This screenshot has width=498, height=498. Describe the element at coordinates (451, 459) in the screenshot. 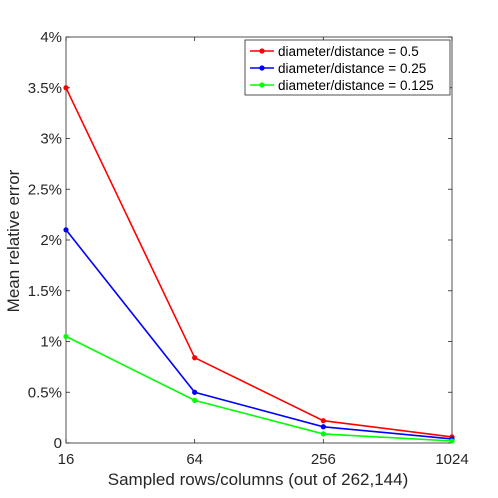

I see `x-tick-label: 1024` at that location.